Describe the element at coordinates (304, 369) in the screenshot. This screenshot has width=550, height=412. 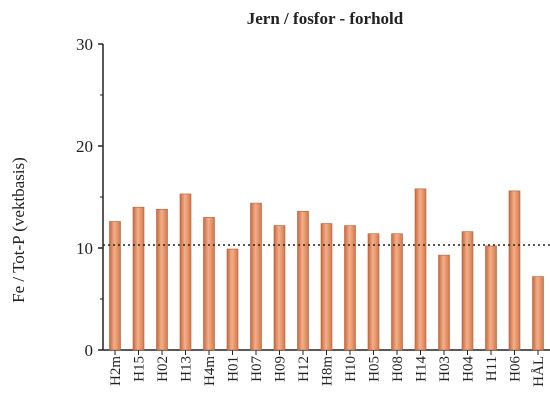
I see `x-tick-label: H12` at that location.